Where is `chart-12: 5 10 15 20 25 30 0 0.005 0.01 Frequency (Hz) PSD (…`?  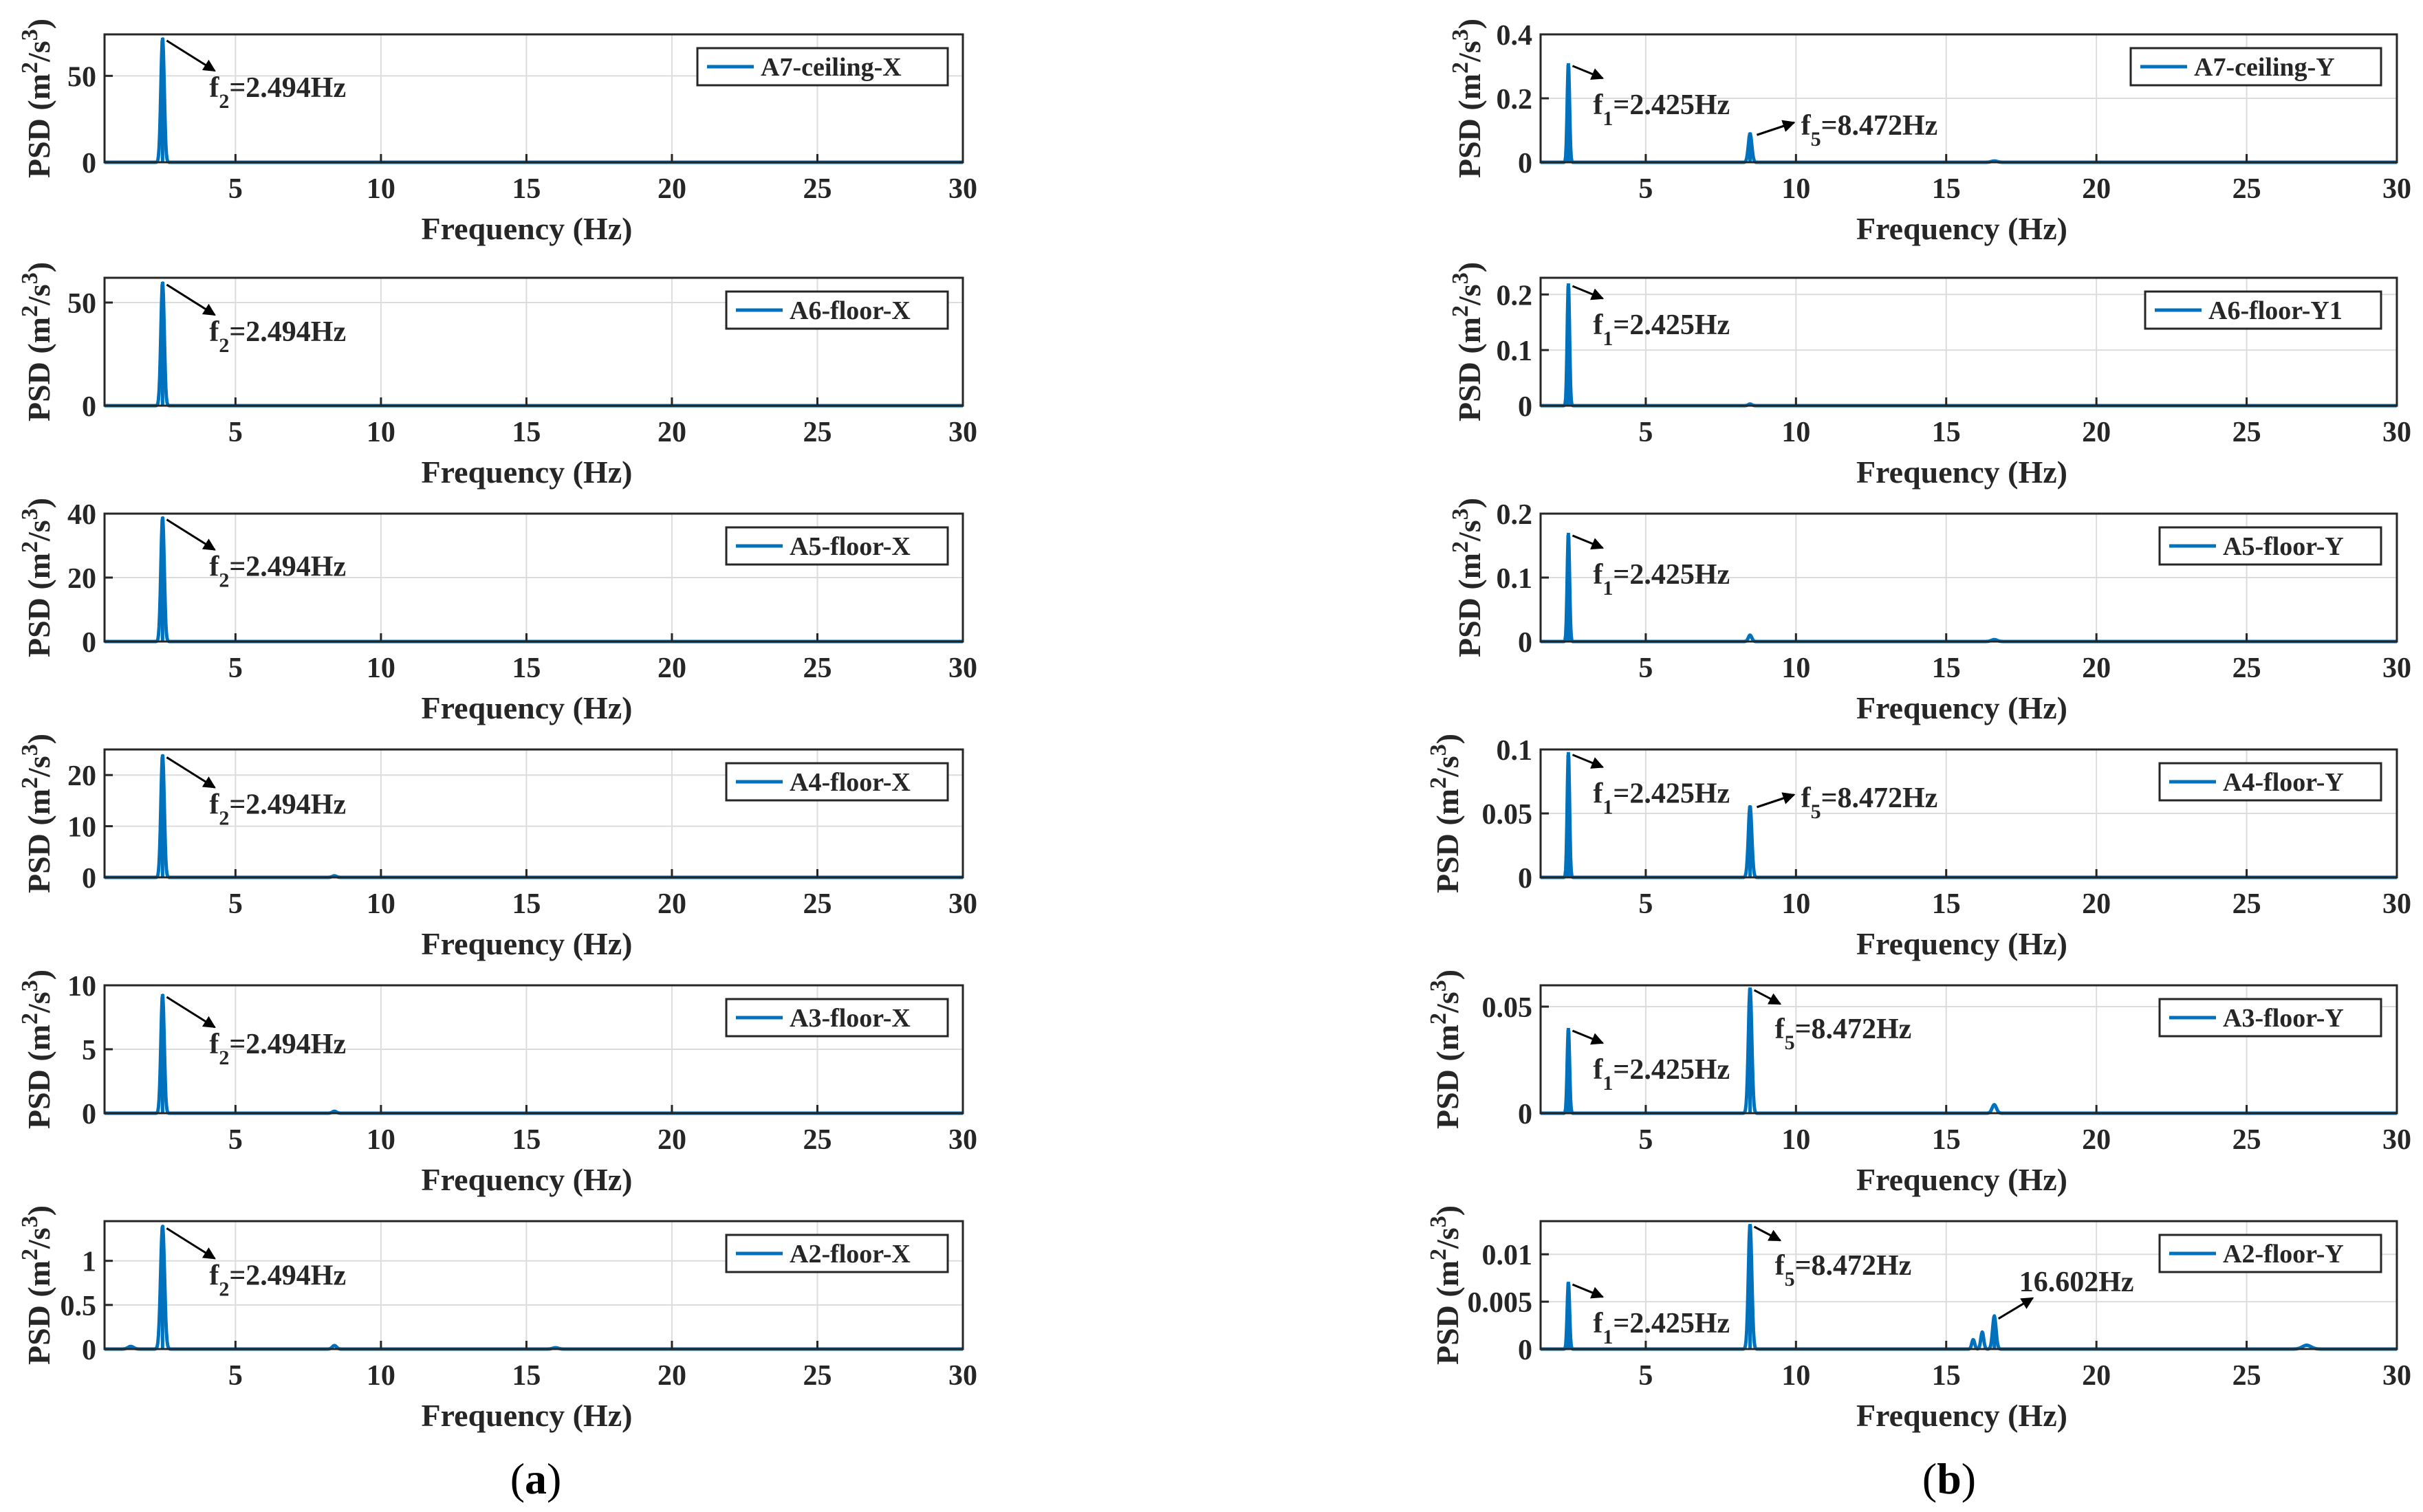 chart-12: 5 10 15 20 25 30 0 0.005 0.01 Frequency (Hz) PSD (… is located at coordinates (1918, 1319).